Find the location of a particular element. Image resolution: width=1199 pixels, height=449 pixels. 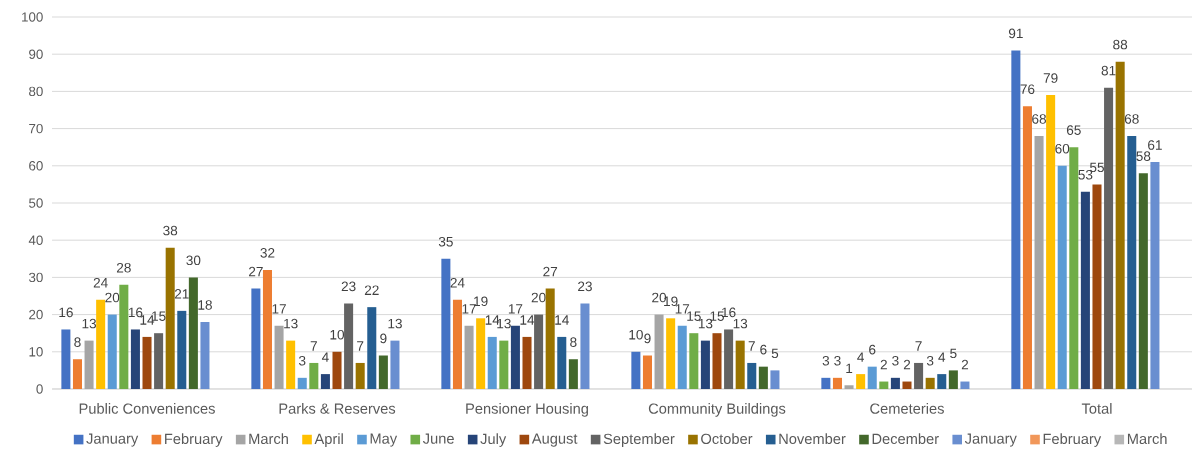

data-label: 9 is located at coordinates (647, 338).